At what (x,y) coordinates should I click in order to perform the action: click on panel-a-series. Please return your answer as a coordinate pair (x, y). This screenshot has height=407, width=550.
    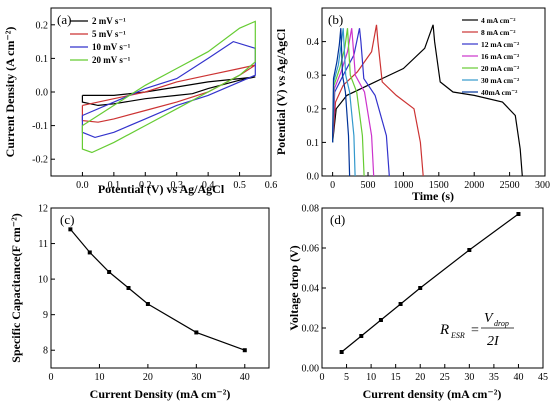
    Looking at the image, I should click on (168, 87).